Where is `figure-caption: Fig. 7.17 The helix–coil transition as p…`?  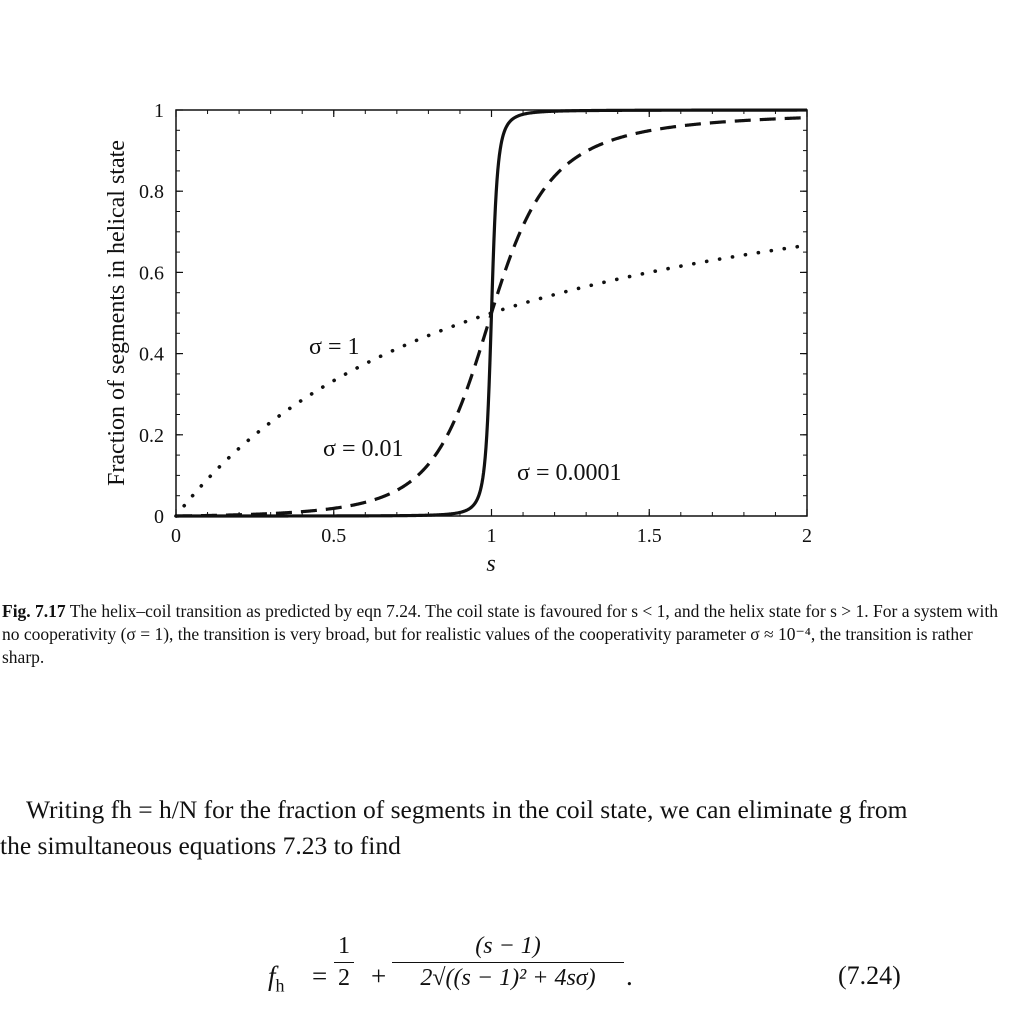 figure-caption: Fig. 7.17 The helix–coil transition as p… is located at coordinates (502, 634).